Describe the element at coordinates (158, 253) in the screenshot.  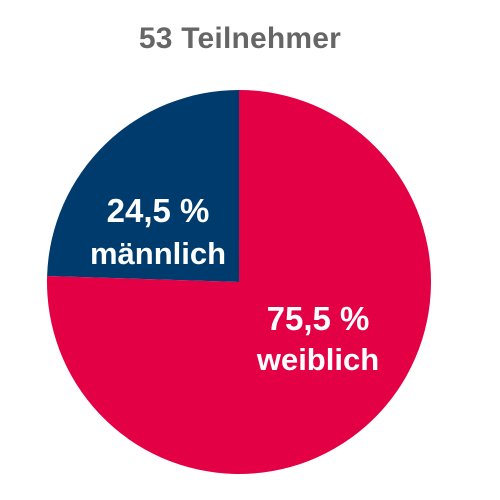
I see `slice-category-label-maennlich: männlich` at that location.